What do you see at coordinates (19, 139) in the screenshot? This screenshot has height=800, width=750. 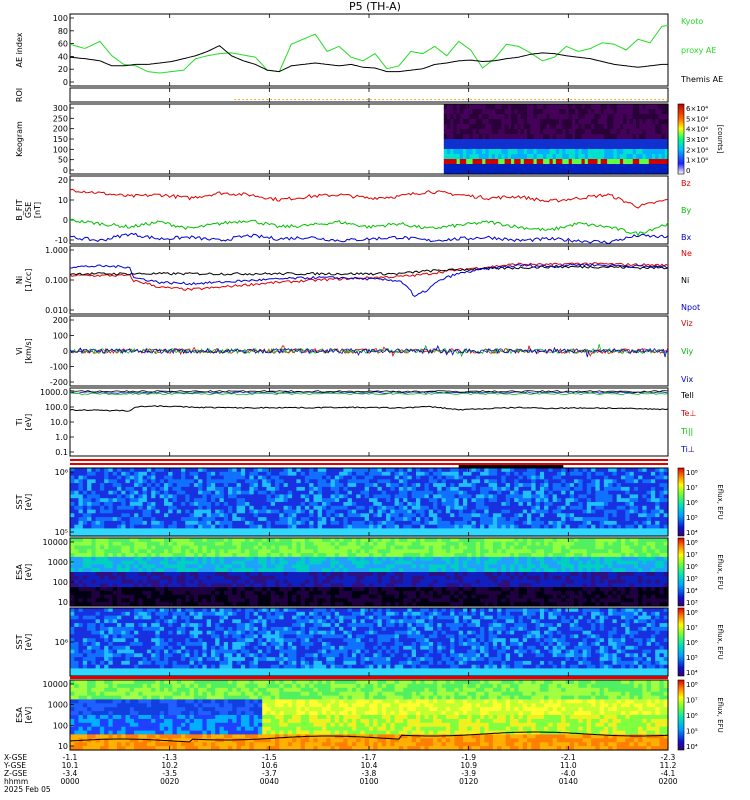 I see `y-axis-label-keogram: Keogram` at bounding box center [19, 139].